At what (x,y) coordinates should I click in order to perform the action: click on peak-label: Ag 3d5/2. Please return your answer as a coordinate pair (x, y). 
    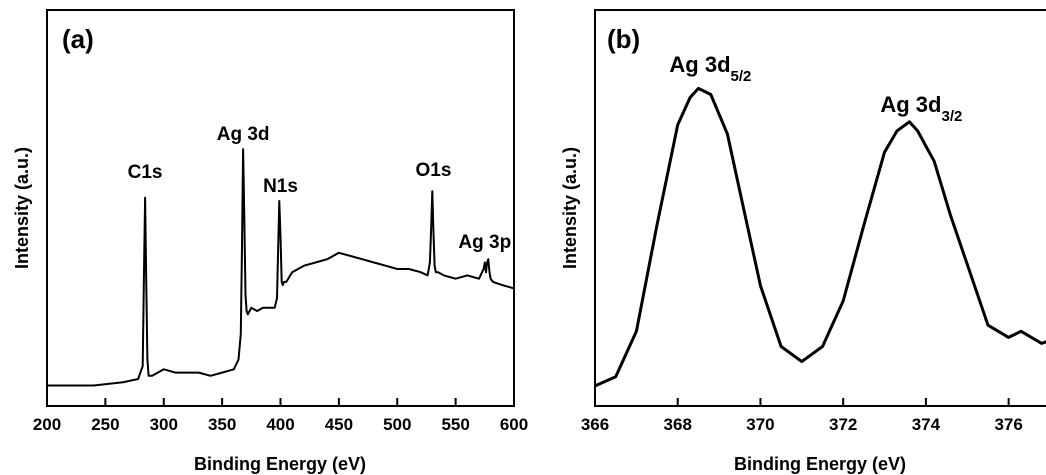
    Looking at the image, I should click on (710, 68).